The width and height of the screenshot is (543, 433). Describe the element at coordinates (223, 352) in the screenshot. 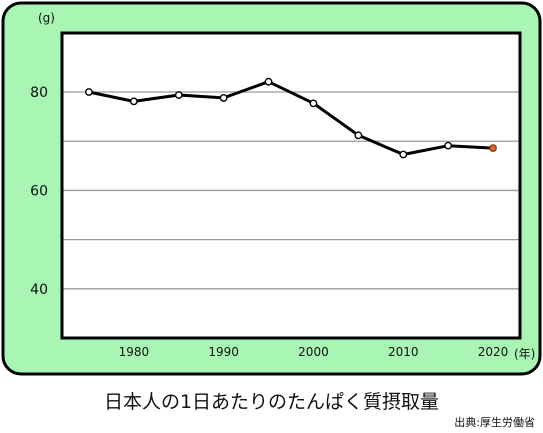

I see `x-tick-label: 1990` at that location.